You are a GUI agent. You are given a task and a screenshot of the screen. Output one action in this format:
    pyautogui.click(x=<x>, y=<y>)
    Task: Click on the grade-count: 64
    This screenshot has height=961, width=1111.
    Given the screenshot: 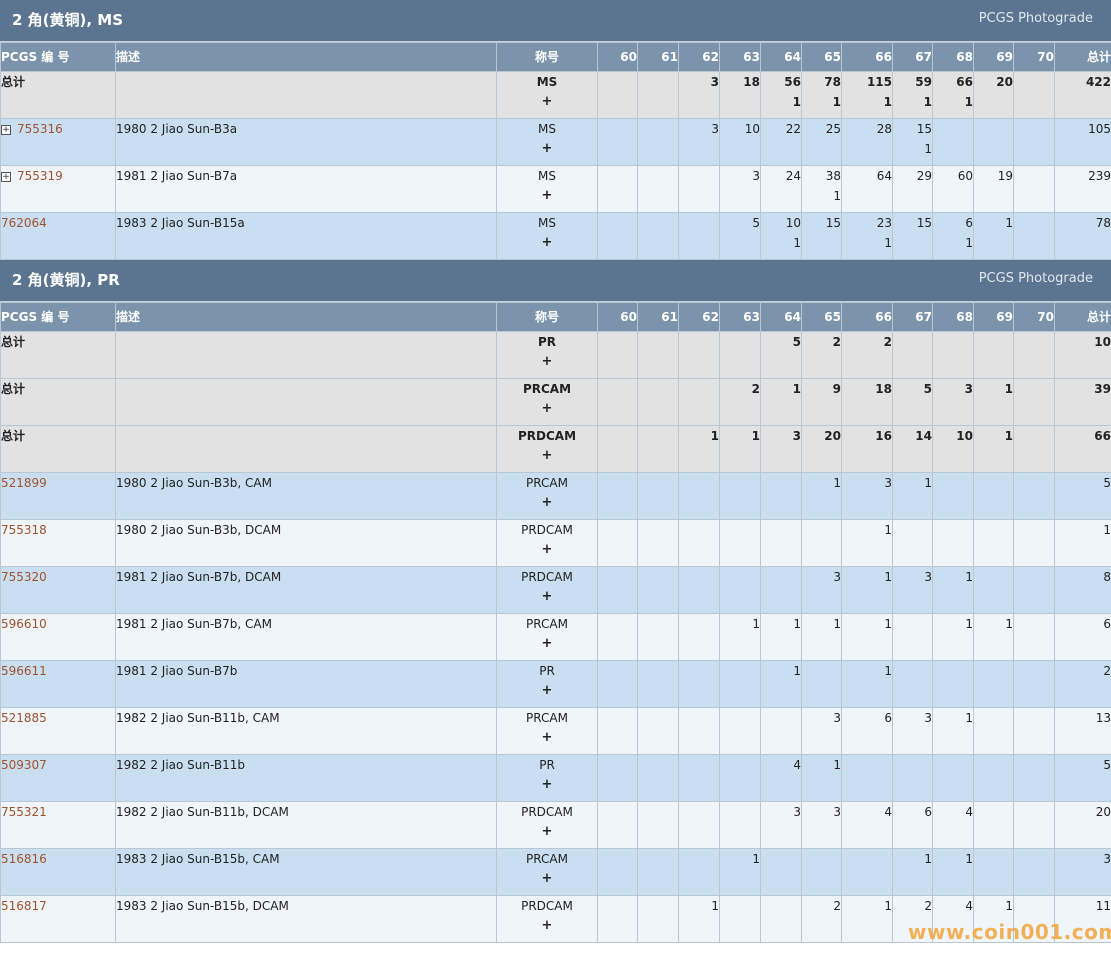 What is the action you would take?
    pyautogui.click(x=884, y=176)
    